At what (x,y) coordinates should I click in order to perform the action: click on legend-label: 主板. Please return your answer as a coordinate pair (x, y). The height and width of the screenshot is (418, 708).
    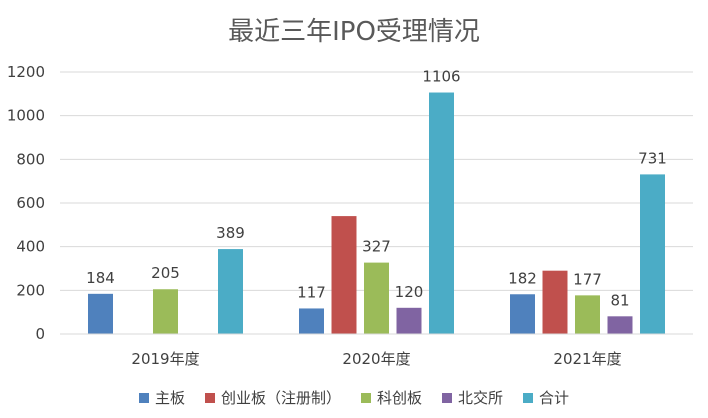
    Looking at the image, I should click on (169, 398).